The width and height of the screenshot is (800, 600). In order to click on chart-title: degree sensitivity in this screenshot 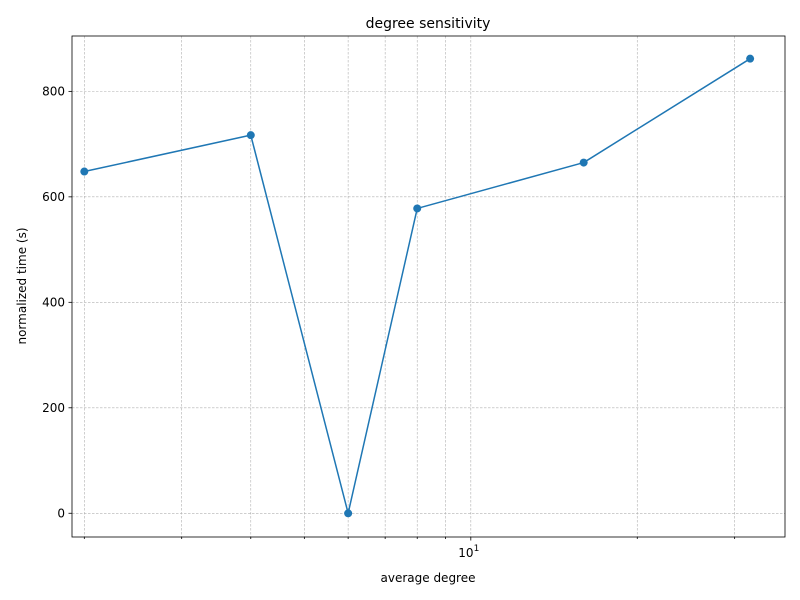, I will do `click(428, 24)`.